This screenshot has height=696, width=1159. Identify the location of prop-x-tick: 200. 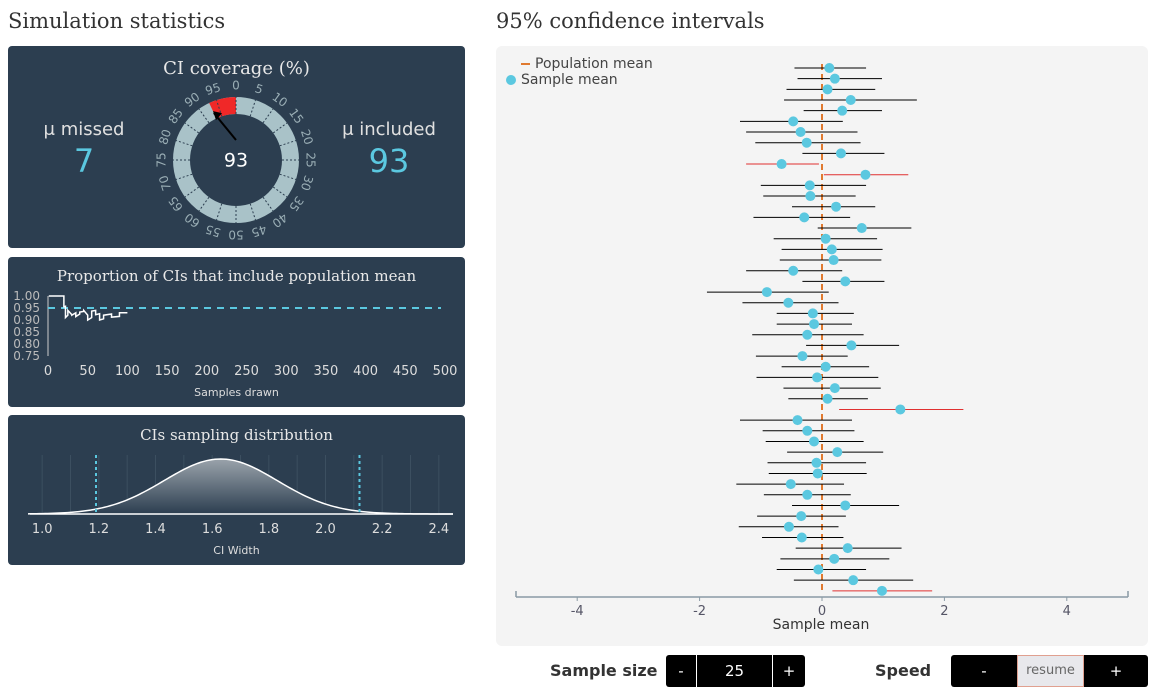
(206, 371).